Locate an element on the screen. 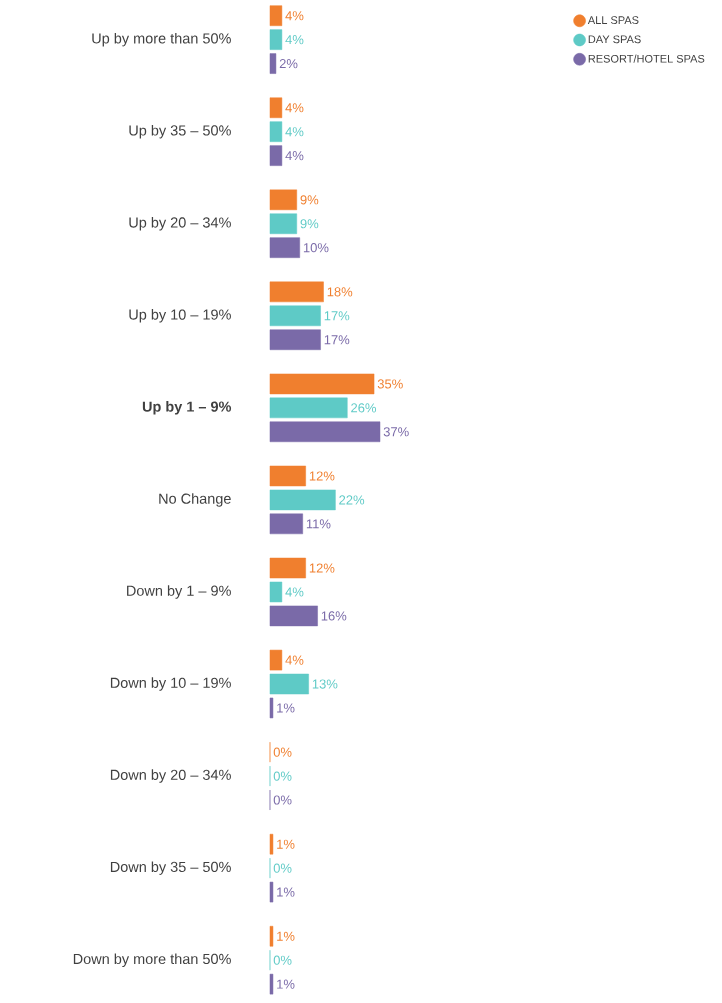  data-label: 2% is located at coordinates (288, 63).